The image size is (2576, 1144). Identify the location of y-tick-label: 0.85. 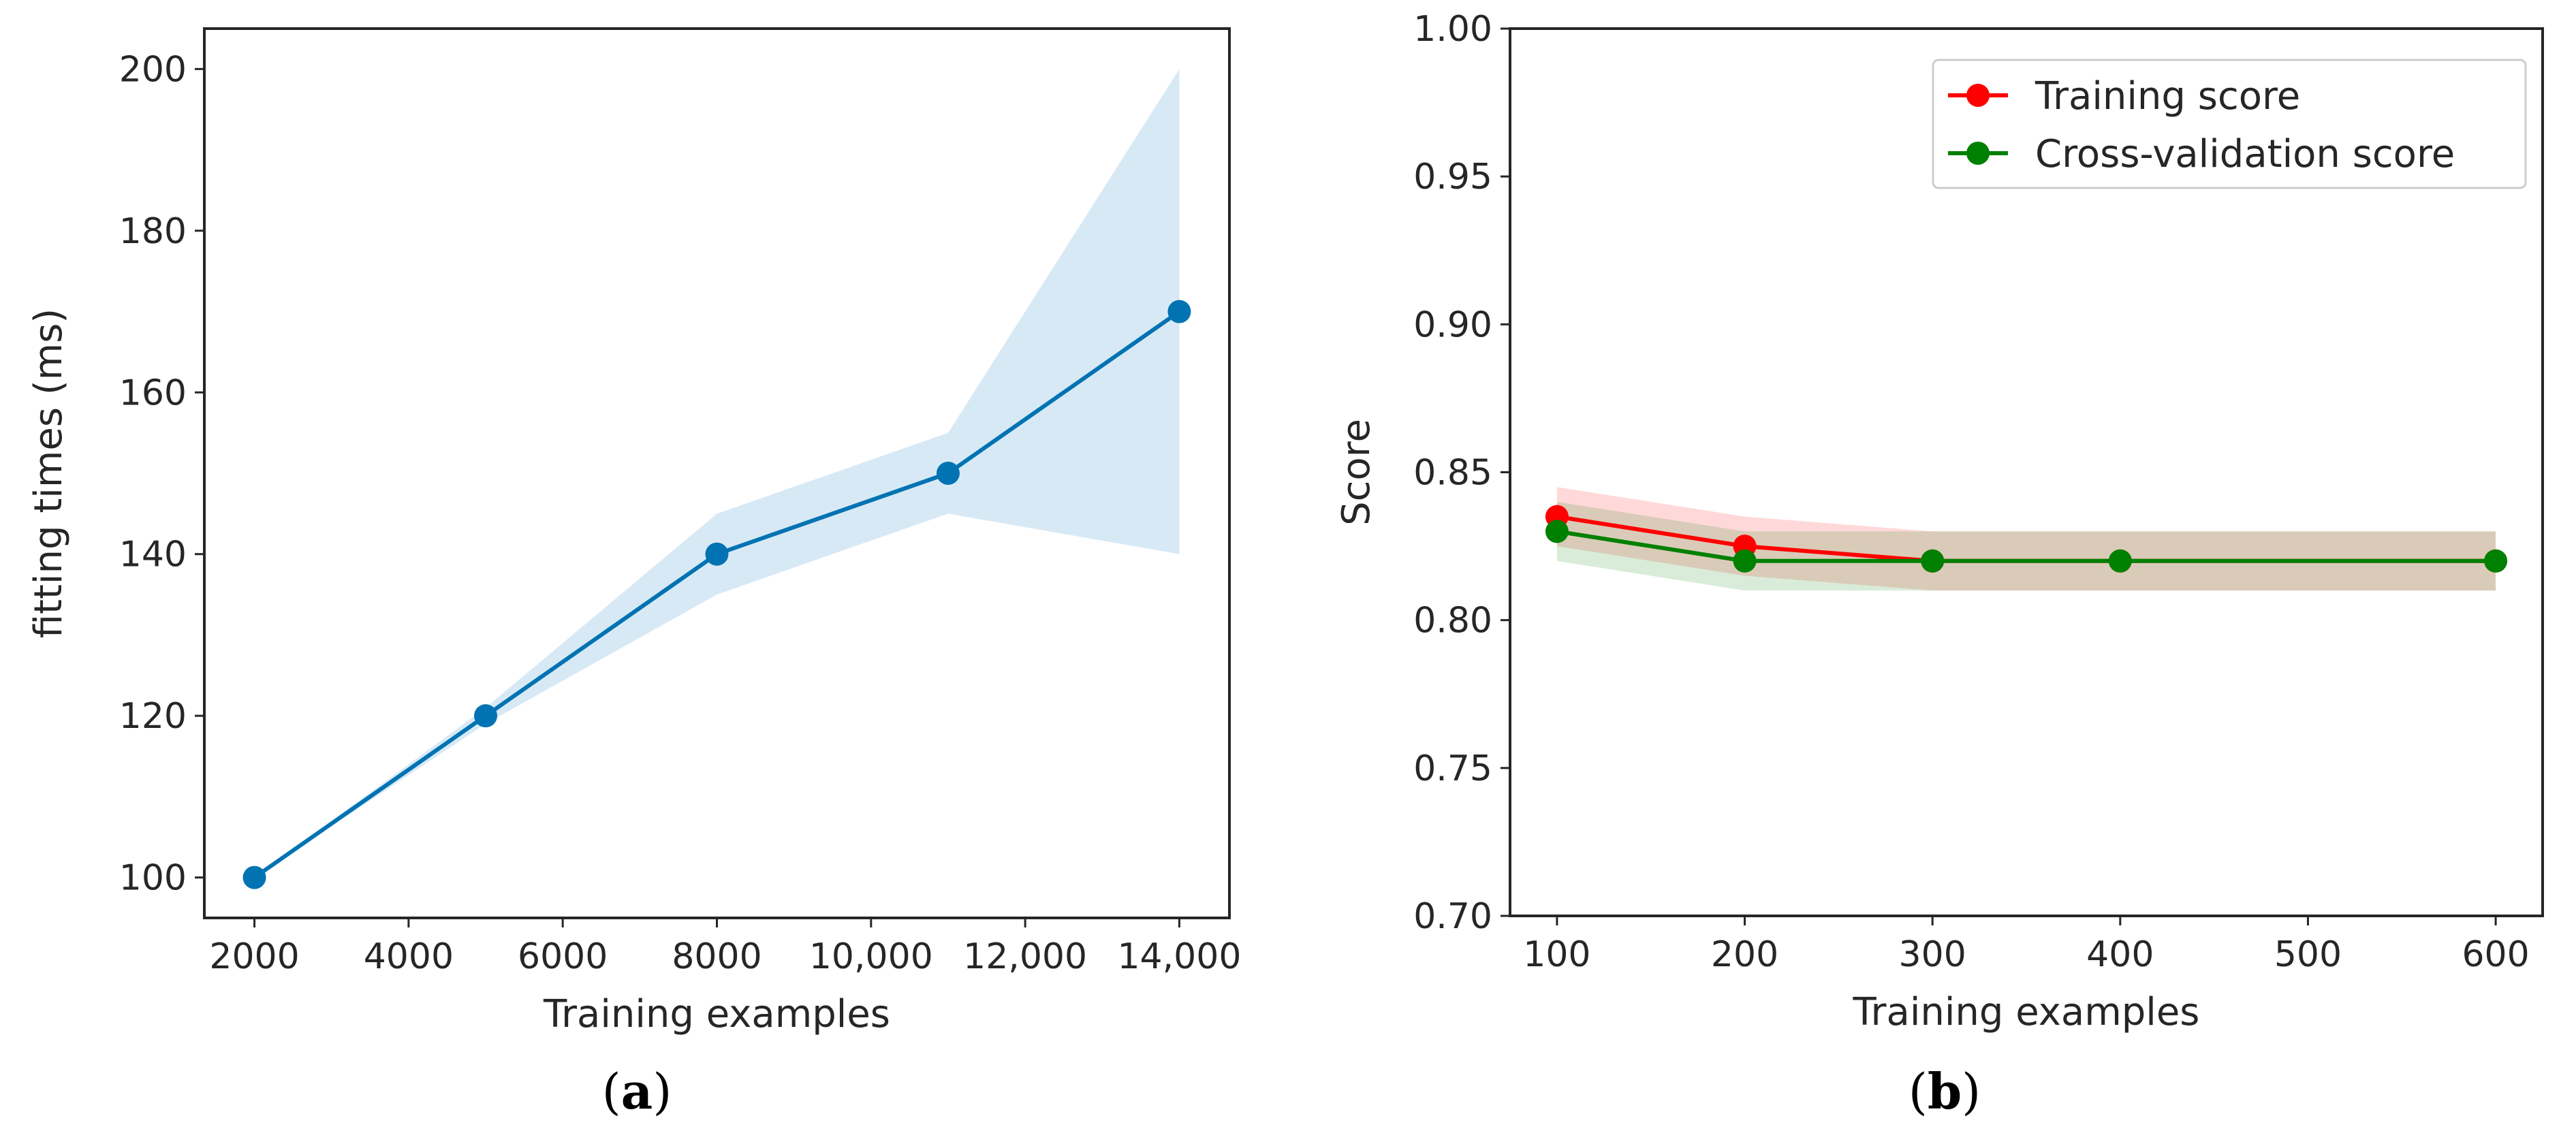
(1452, 473).